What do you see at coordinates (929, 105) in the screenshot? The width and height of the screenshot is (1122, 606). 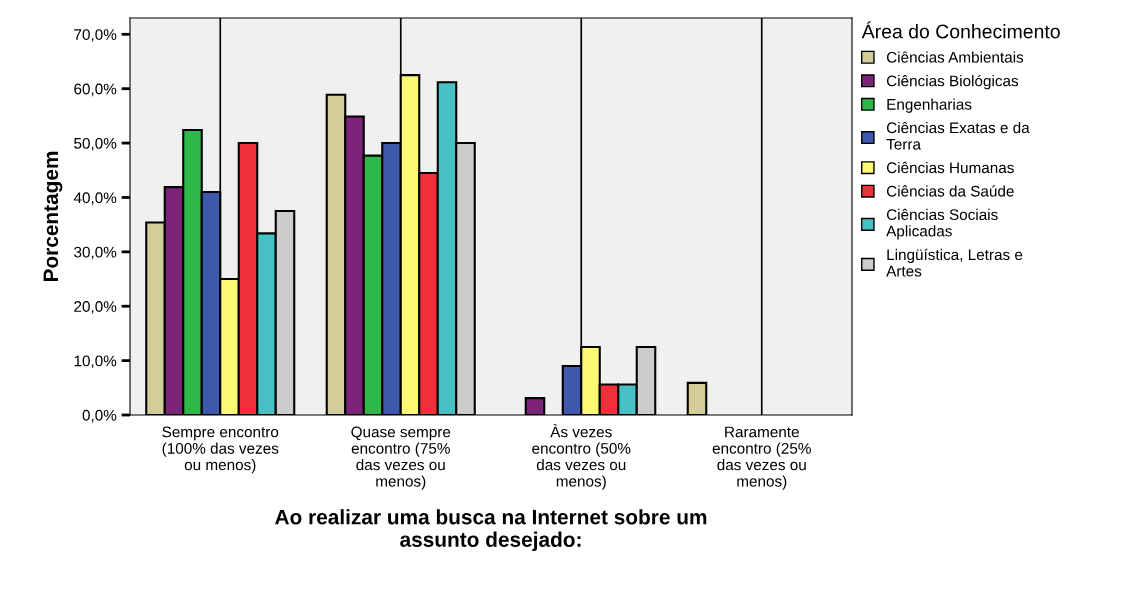 I see `legend-label: Engenharias` at bounding box center [929, 105].